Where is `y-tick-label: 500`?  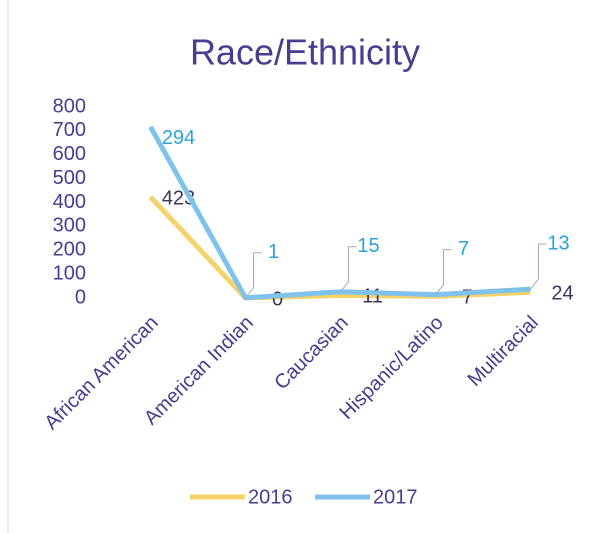 y-tick-label: 500 is located at coordinates (69, 178).